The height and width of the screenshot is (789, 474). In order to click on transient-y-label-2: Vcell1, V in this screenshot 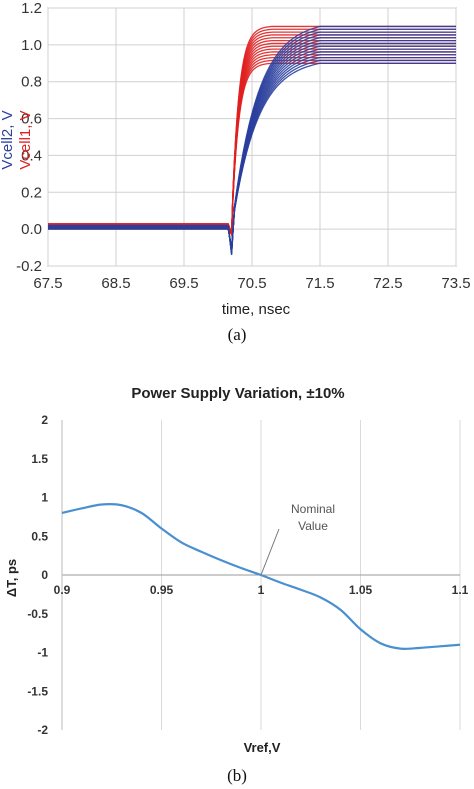, I will do `click(25, 139)`.